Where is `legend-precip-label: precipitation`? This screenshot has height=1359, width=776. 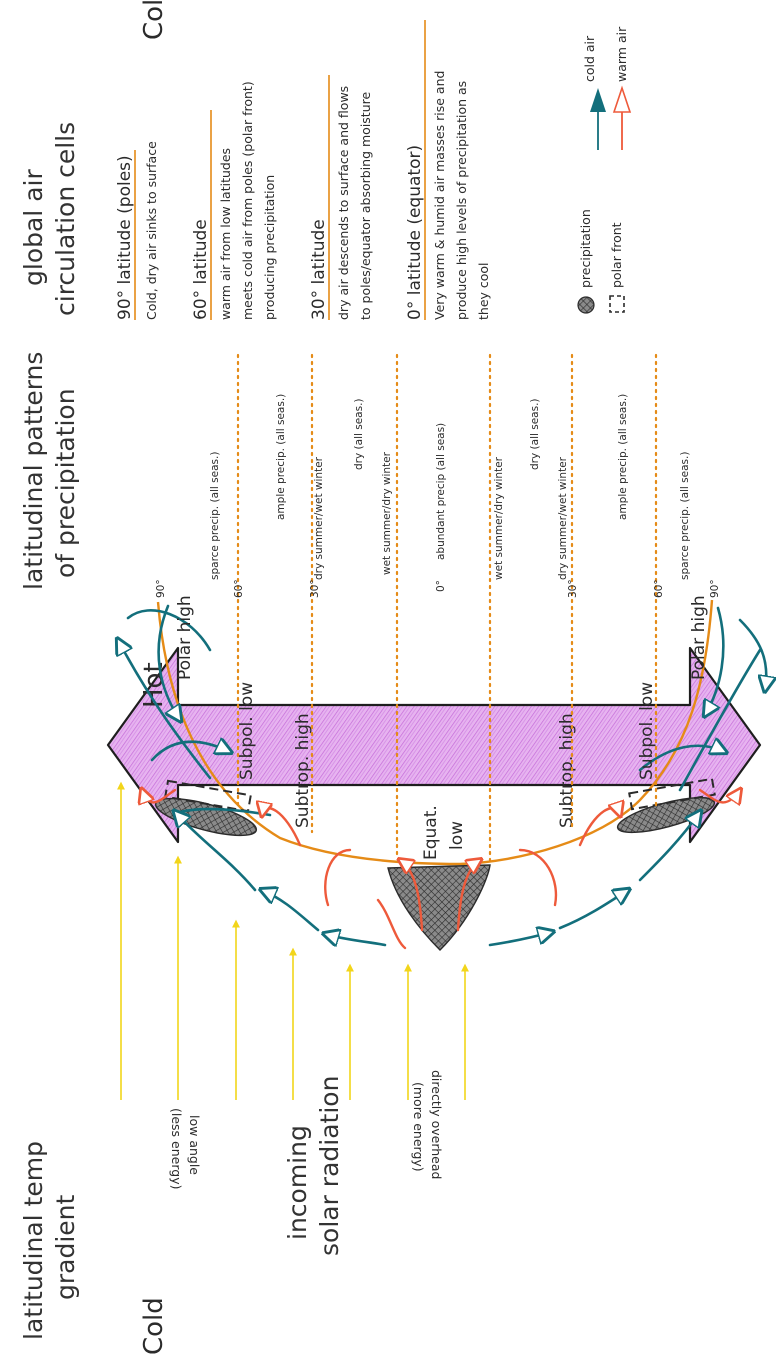 legend-precip-label: precipitation is located at coordinates (585, 248).